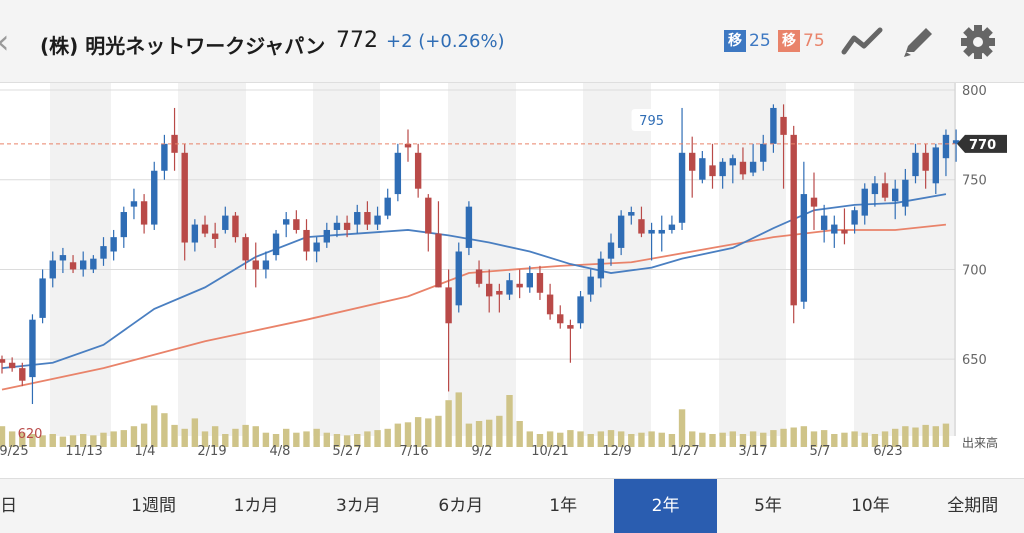 The width and height of the screenshot is (1024, 533). What do you see at coordinates (461, 506) in the screenshot?
I see `tab-period-4: 6カ月` at bounding box center [461, 506].